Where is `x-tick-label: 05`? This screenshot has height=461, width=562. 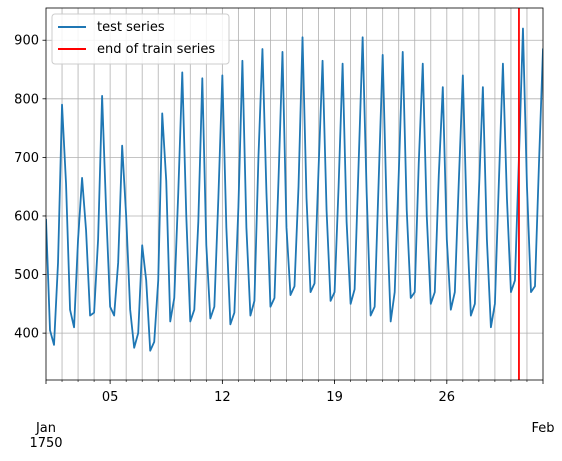
x-tick-label: 05 is located at coordinates (110, 397).